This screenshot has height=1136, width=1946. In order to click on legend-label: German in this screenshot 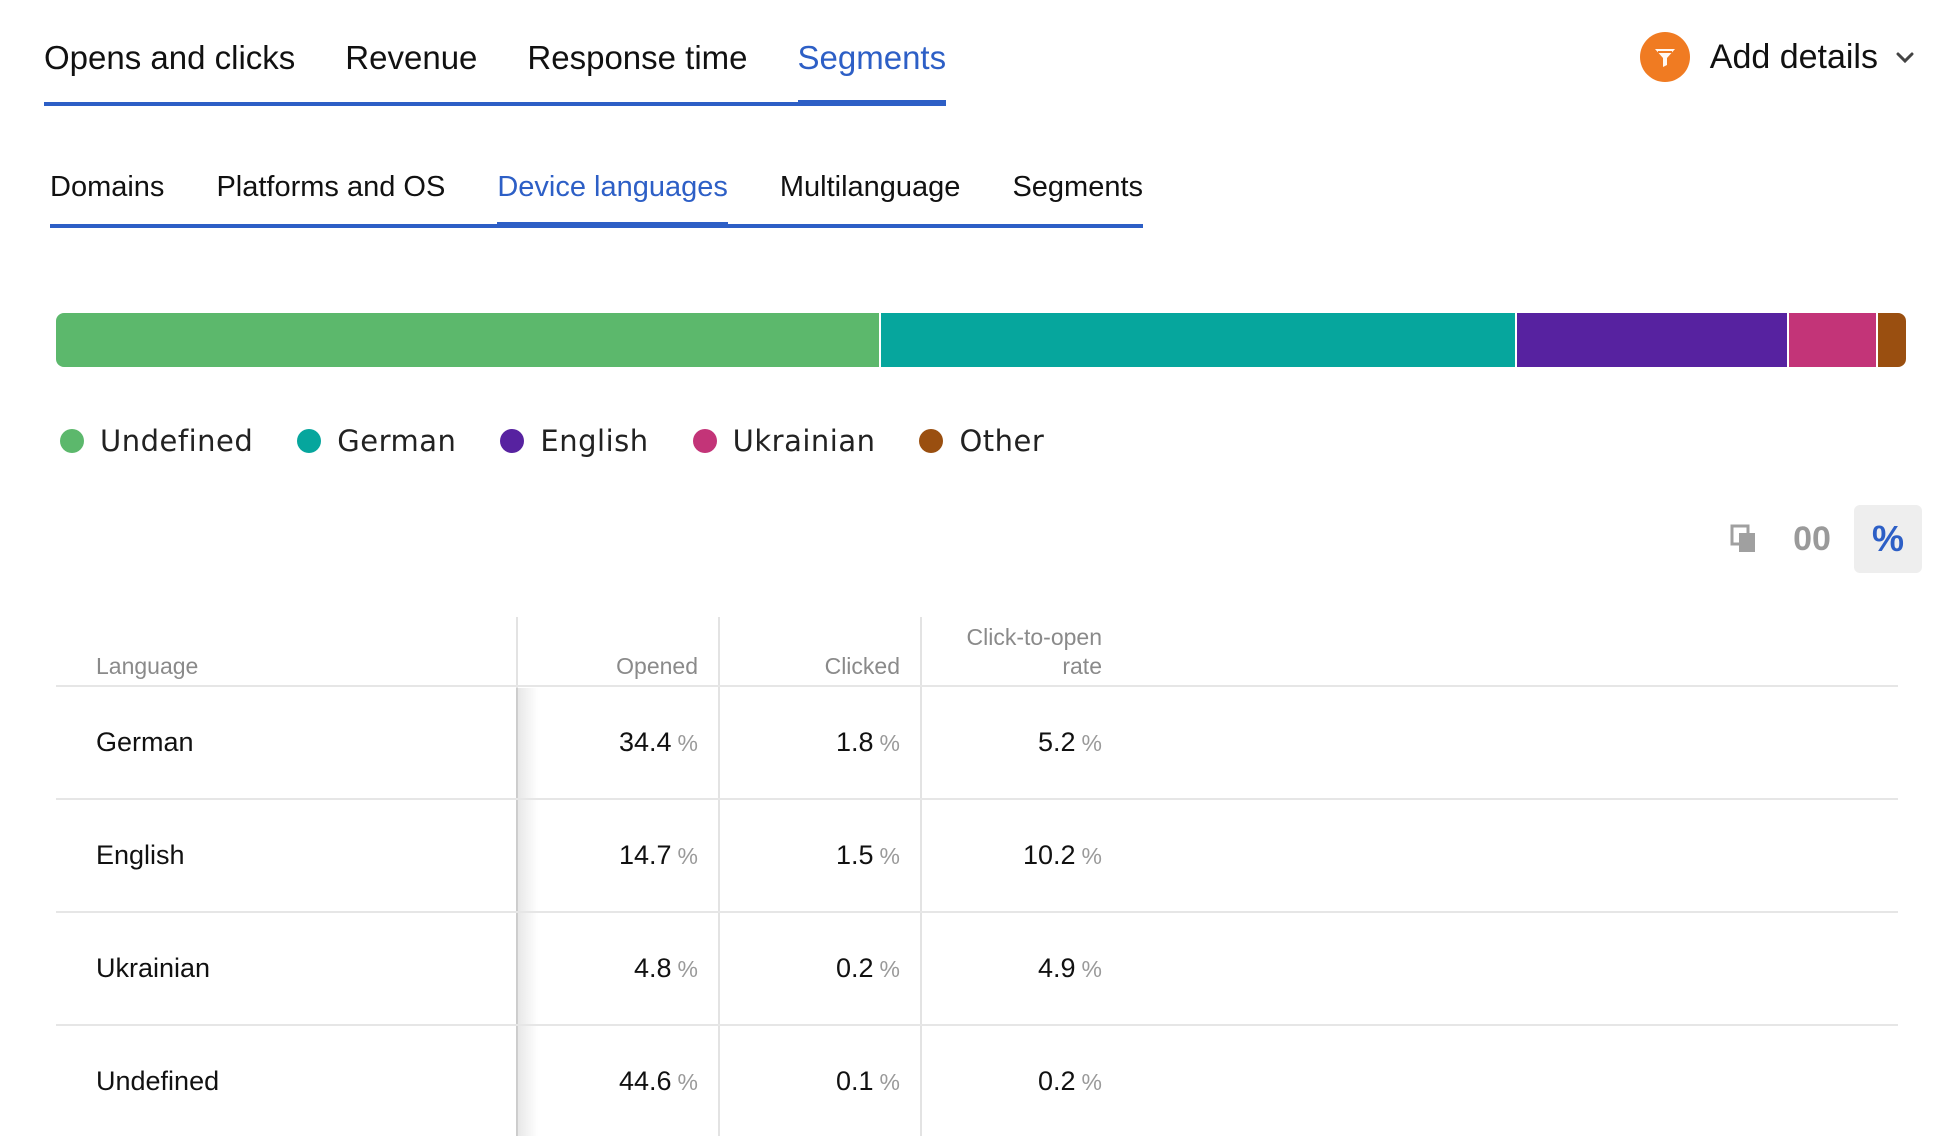, I will do `click(397, 441)`.